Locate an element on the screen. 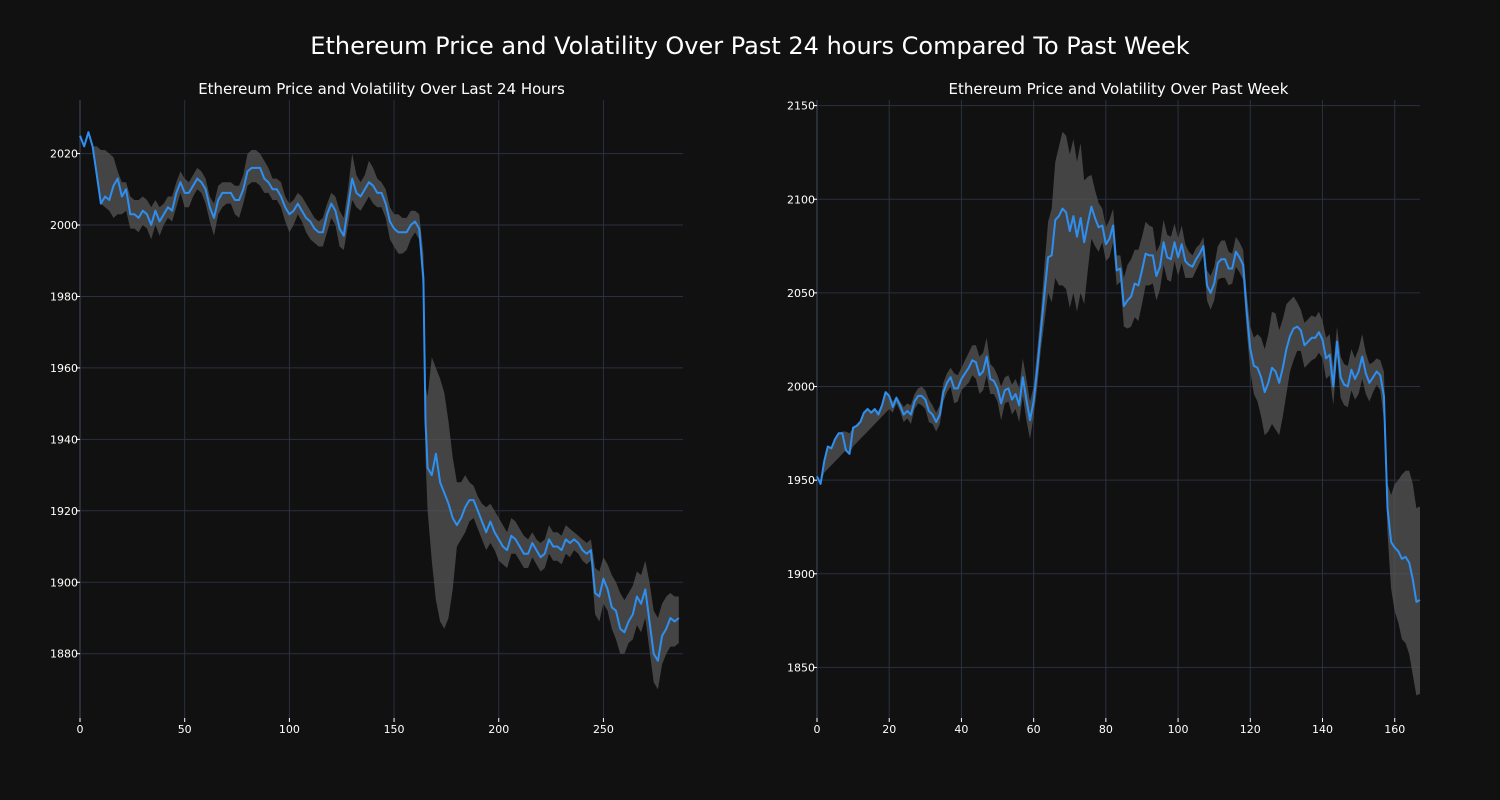 The height and width of the screenshot is (800, 1500). x-tick-label: 20 is located at coordinates (889, 729).